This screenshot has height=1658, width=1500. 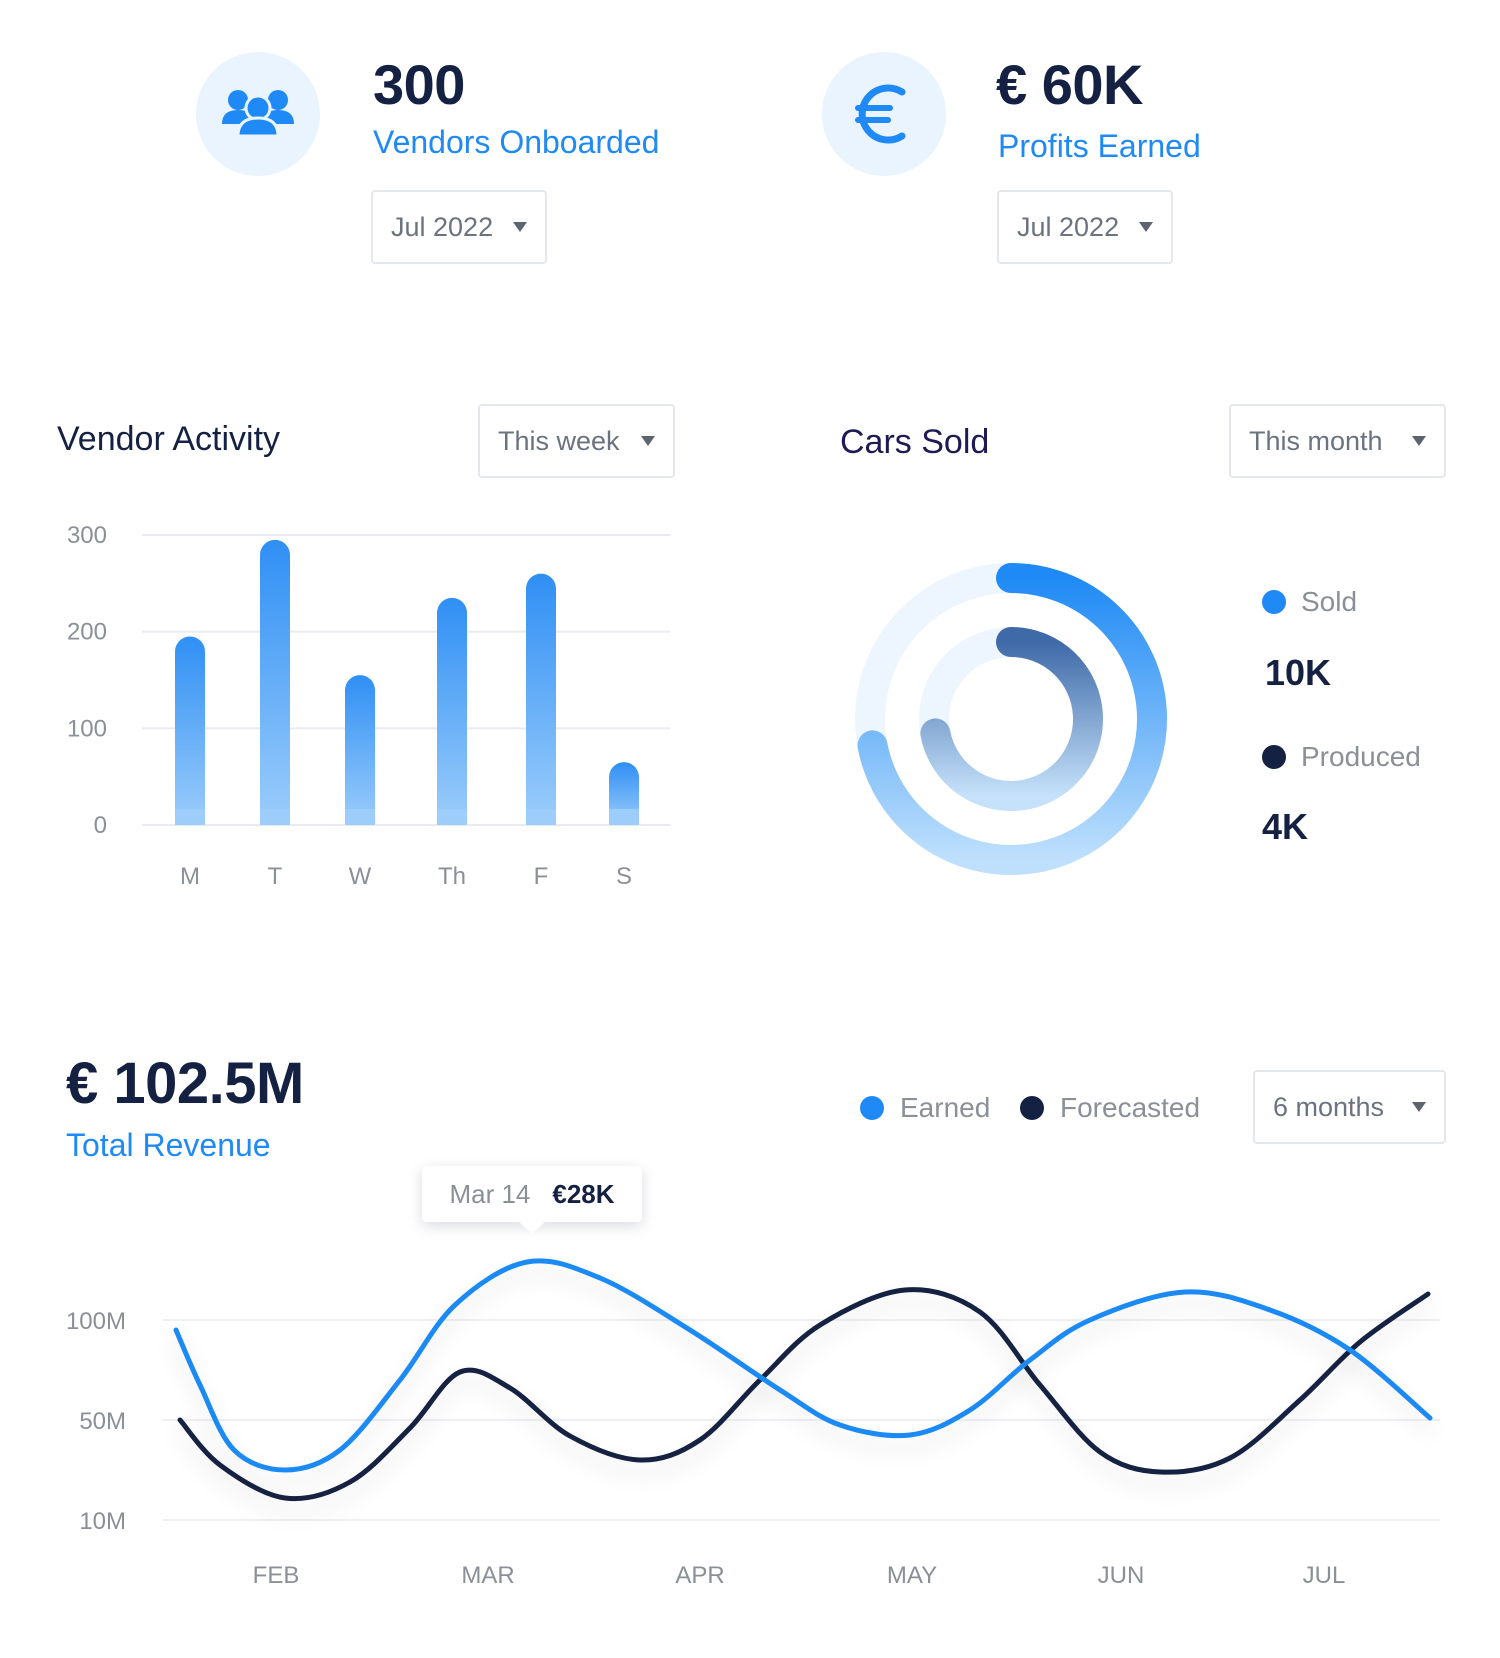 What do you see at coordinates (1361, 756) in the screenshot?
I see `produced-legend-label: Produced` at bounding box center [1361, 756].